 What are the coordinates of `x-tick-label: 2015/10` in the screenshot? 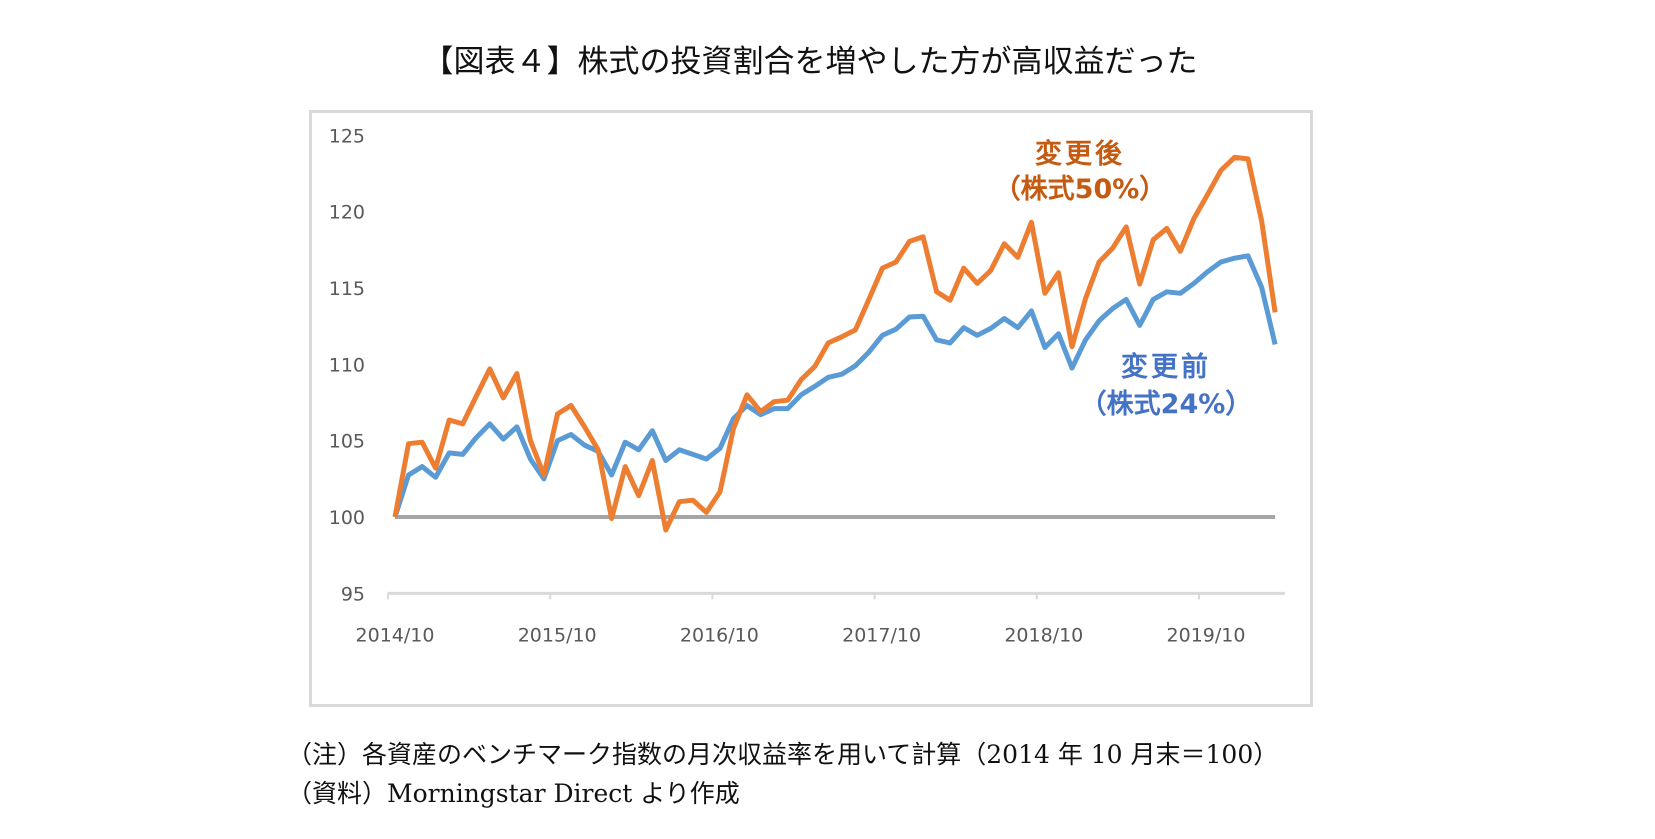 It's located at (557, 635).